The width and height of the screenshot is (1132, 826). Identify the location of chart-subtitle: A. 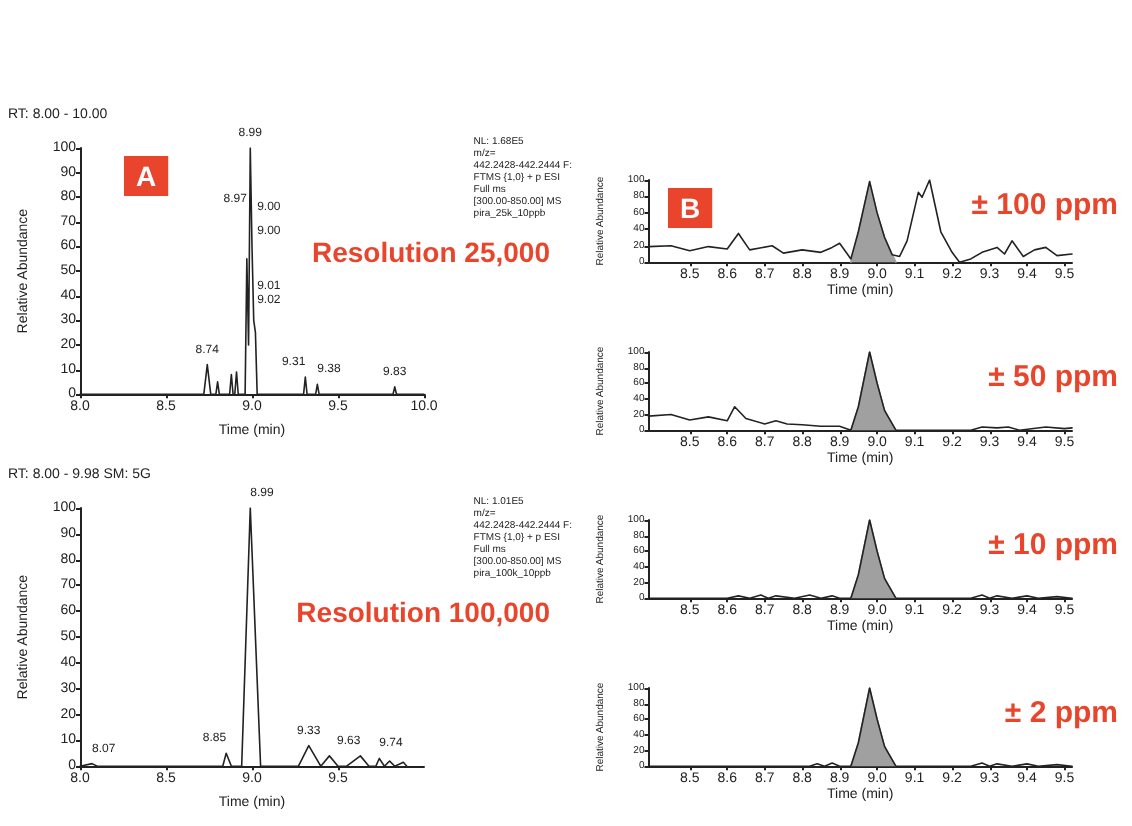
(146, 176).